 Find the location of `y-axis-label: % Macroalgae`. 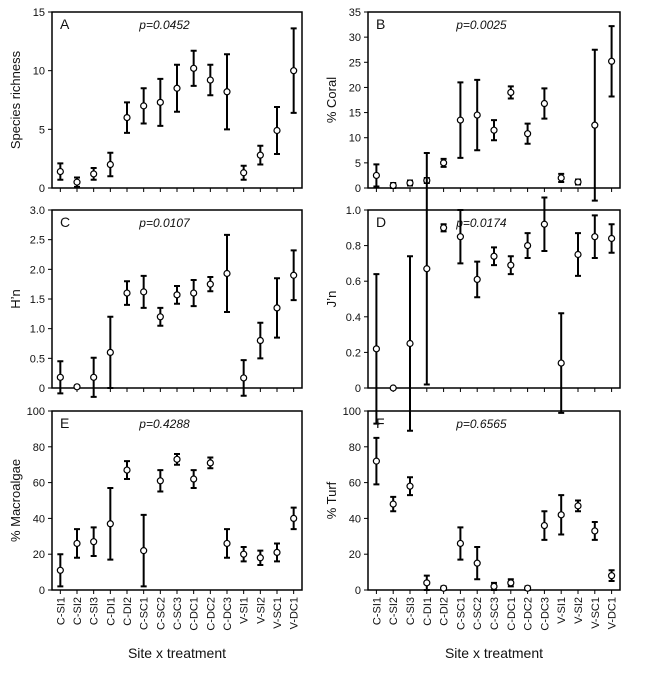

y-axis-label: % Macroalgae is located at coordinates (15, 500).